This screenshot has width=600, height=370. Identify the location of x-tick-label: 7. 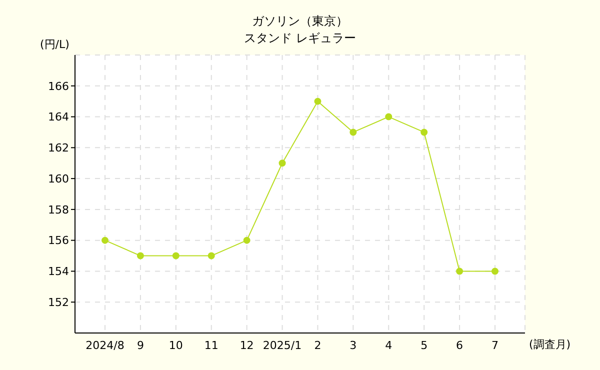
(495, 345).